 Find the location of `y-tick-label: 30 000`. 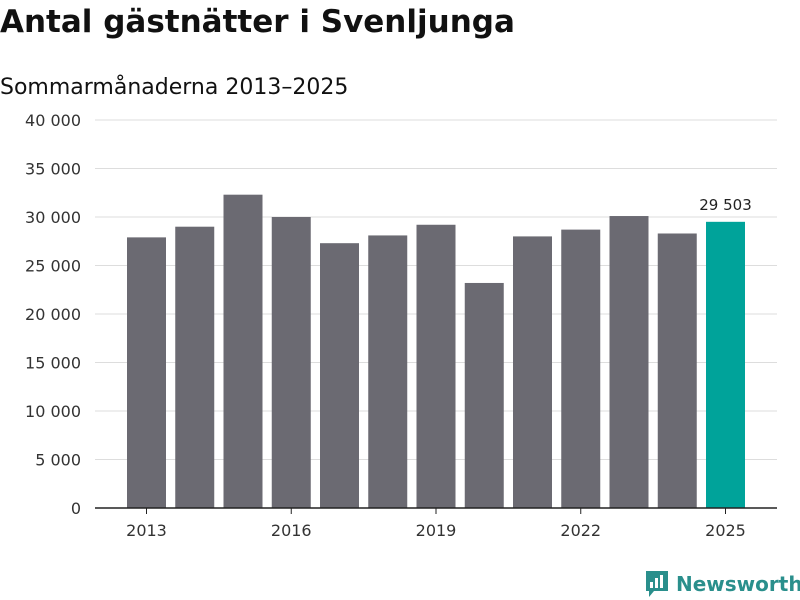

y-tick-label: 30 000 is located at coordinates (53, 217).